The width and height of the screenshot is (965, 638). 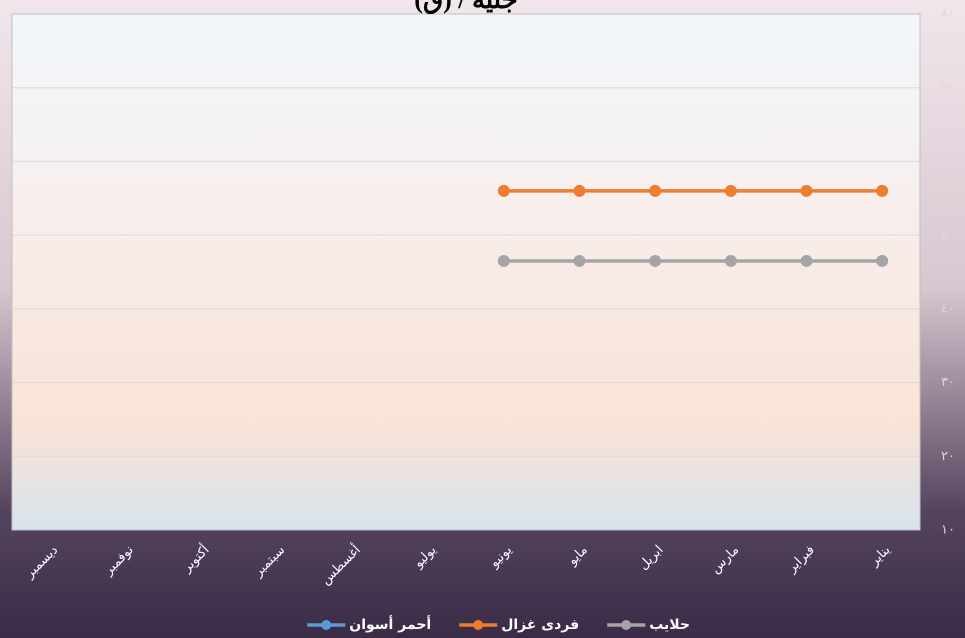 I want to click on y-tick-label: ٣٠, so click(x=948, y=382).